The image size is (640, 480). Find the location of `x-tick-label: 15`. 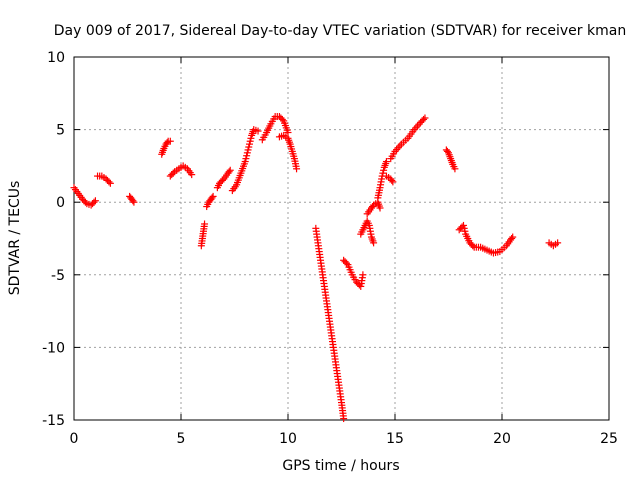

x-tick-label: 15 is located at coordinates (395, 439).